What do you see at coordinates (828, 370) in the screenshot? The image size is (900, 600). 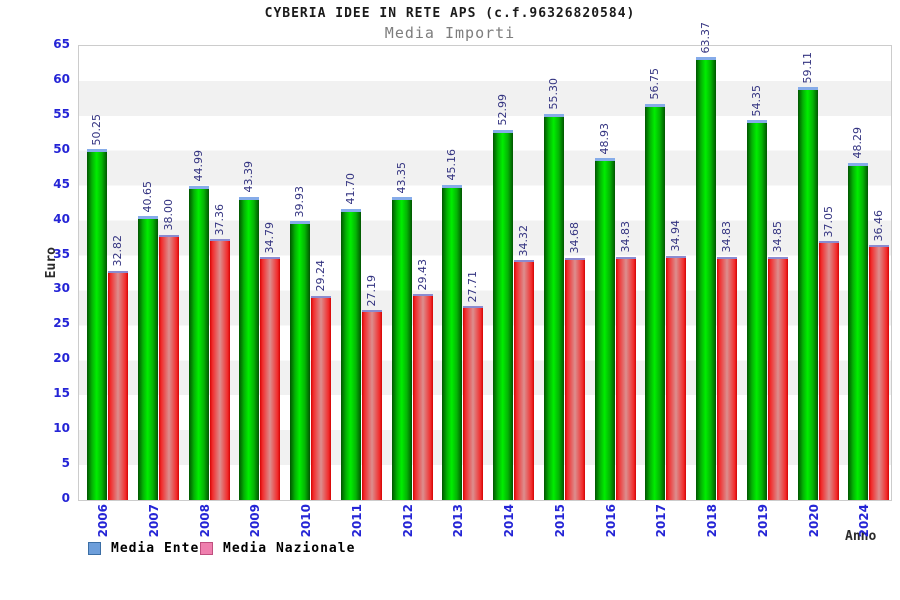 I see `bar-media-nazionale-2020` at bounding box center [828, 370].